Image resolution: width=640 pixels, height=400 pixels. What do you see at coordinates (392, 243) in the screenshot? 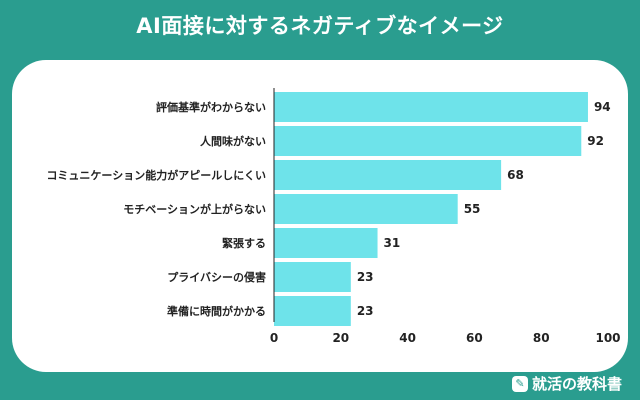
I see `data-label: 31` at bounding box center [392, 243].